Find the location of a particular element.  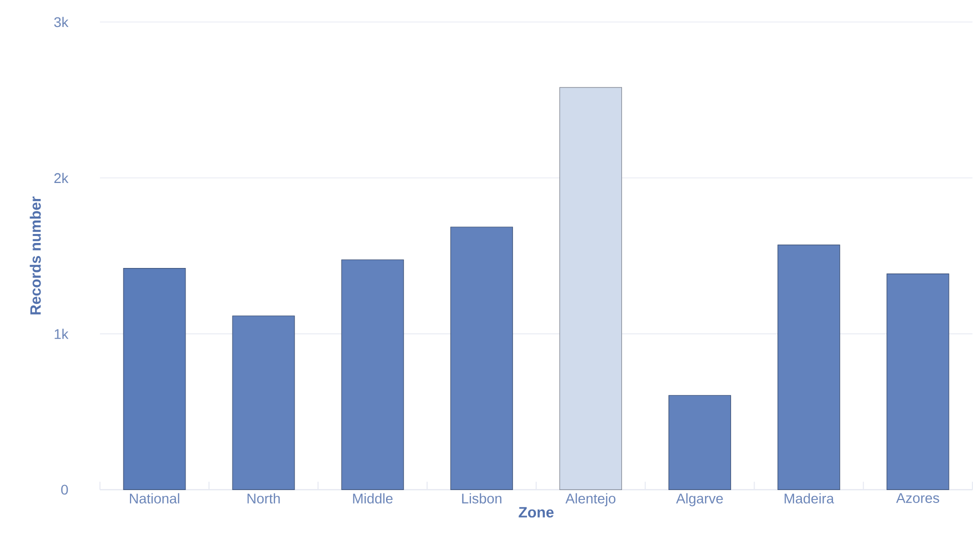

y-tick-label: 0 is located at coordinates (64, 489).